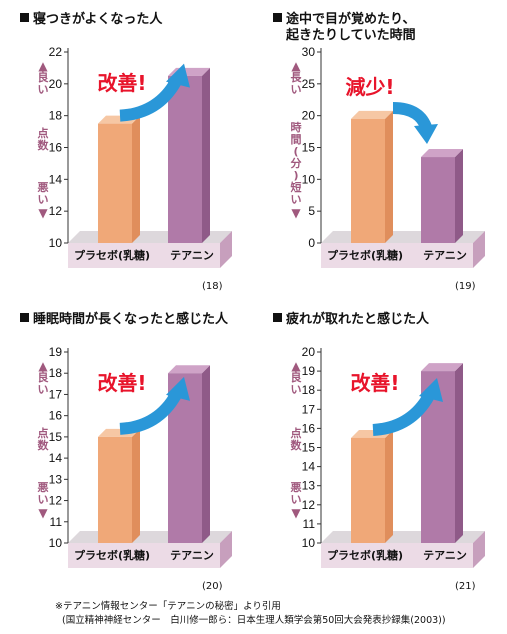  I want to click on callout-text: 改善!, so click(121, 383).